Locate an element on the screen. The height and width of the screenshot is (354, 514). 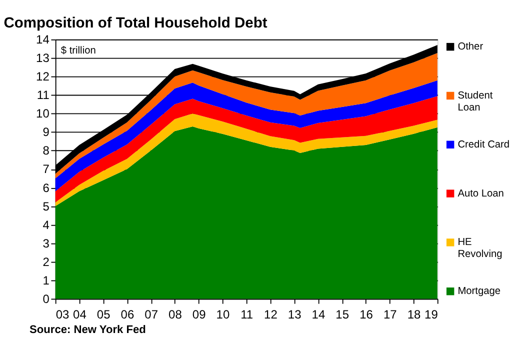
x-tick-label: 03 is located at coordinates (63, 315).